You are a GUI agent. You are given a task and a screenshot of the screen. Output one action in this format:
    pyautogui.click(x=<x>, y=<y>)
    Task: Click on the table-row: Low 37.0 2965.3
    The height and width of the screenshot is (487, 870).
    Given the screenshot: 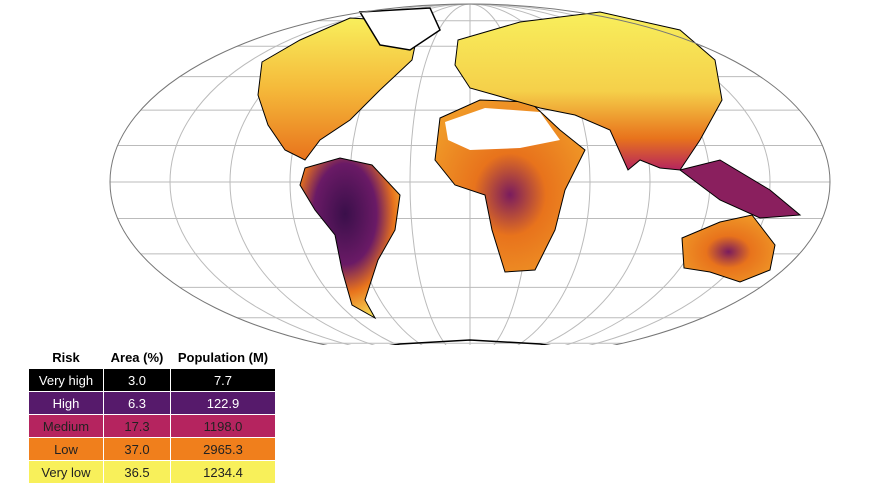 What is the action you would take?
    pyautogui.click(x=152, y=449)
    